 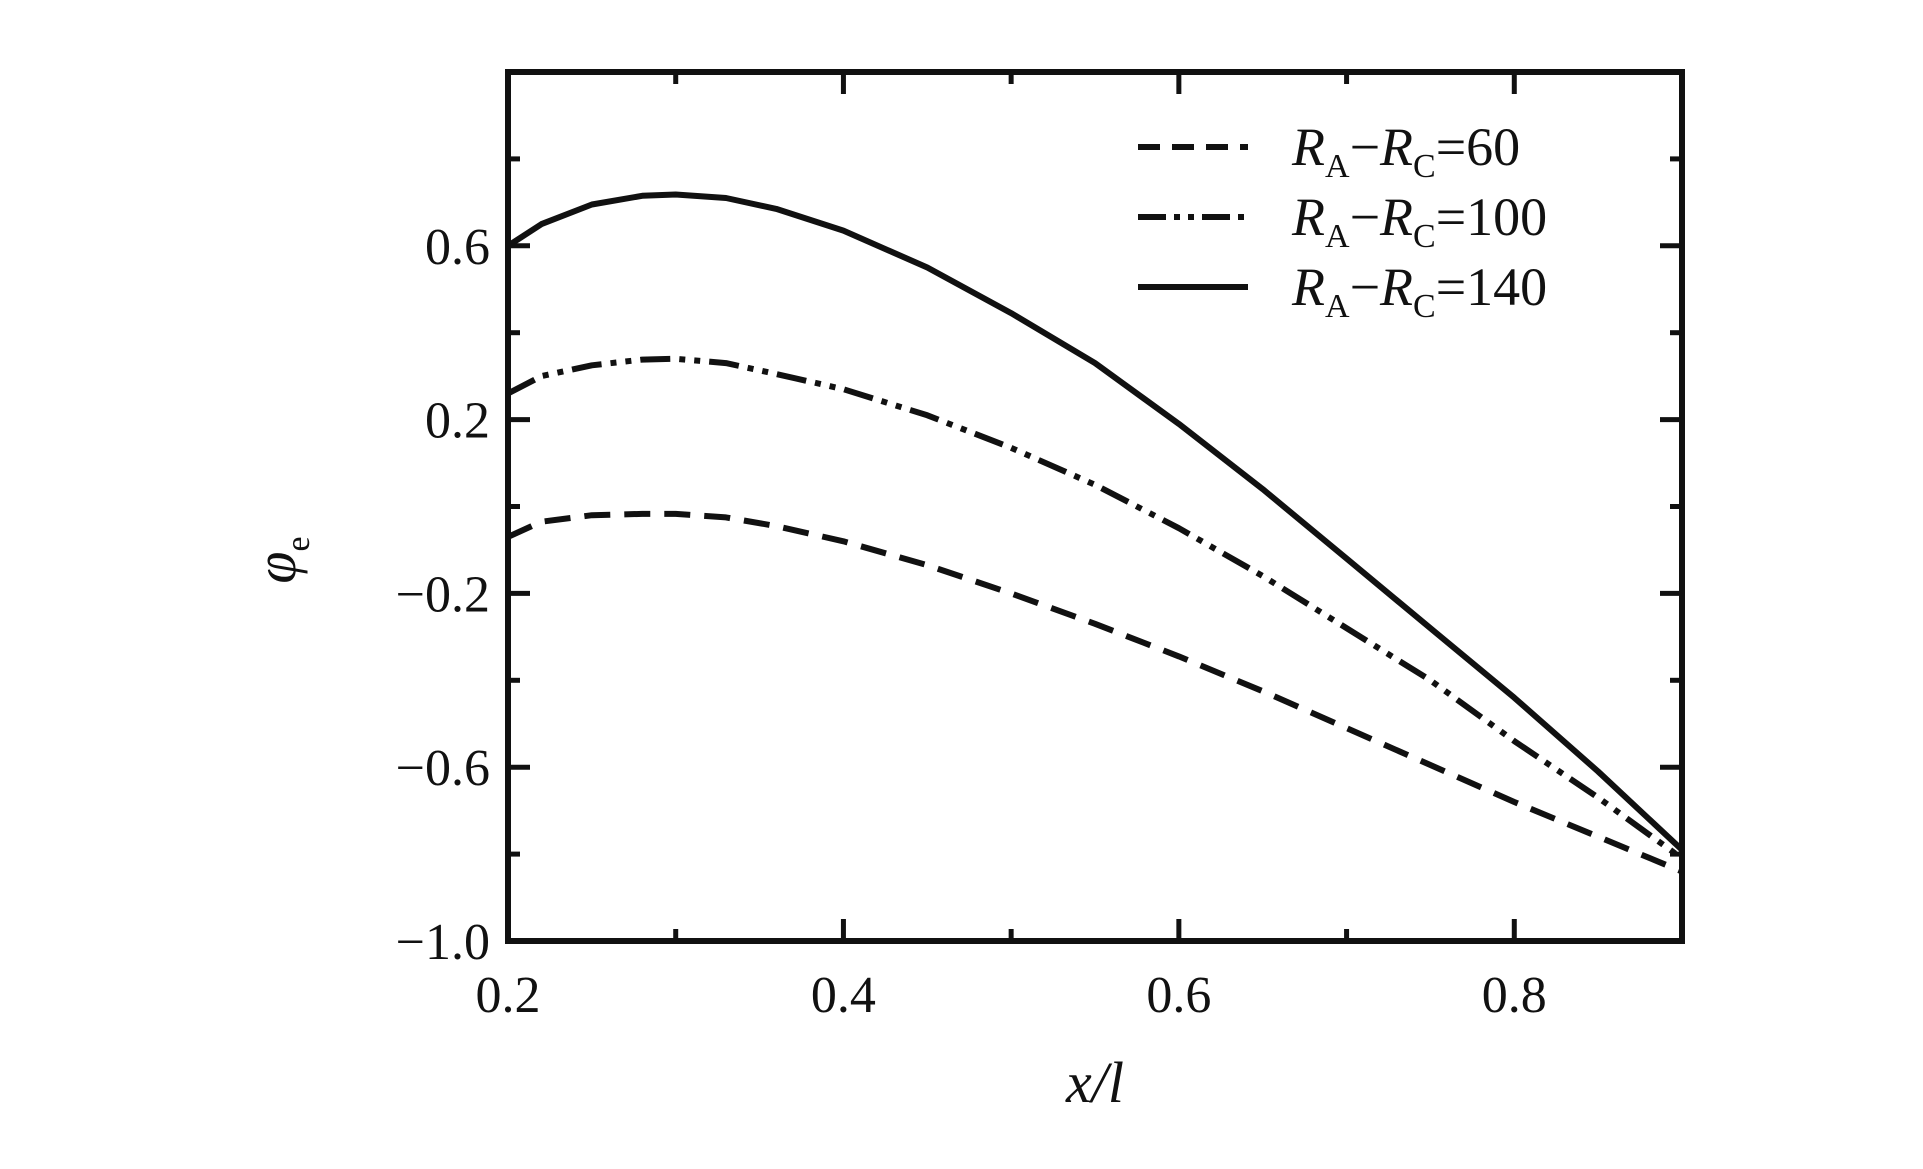 I want to click on x-tick-label: 0.4, so click(x=843, y=995).